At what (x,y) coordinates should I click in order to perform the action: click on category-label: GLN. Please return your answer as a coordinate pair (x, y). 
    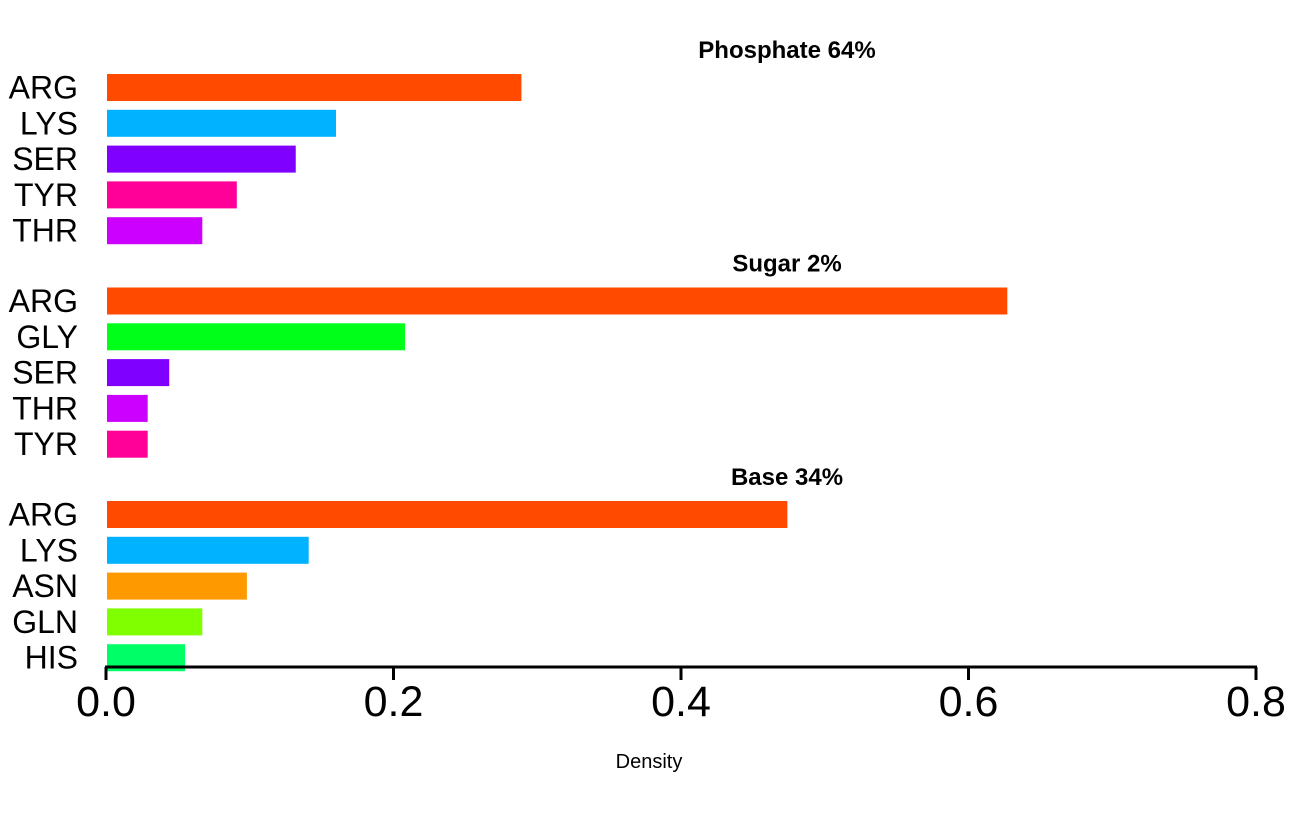
    Looking at the image, I should click on (45, 622).